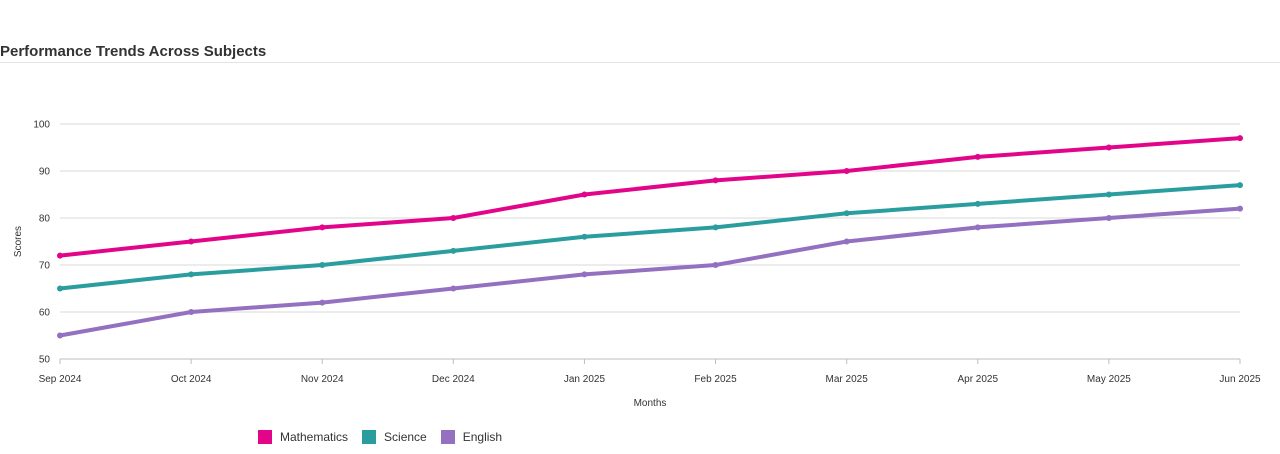  Describe the element at coordinates (45, 313) in the screenshot. I see `y-tick-label: 60` at that location.